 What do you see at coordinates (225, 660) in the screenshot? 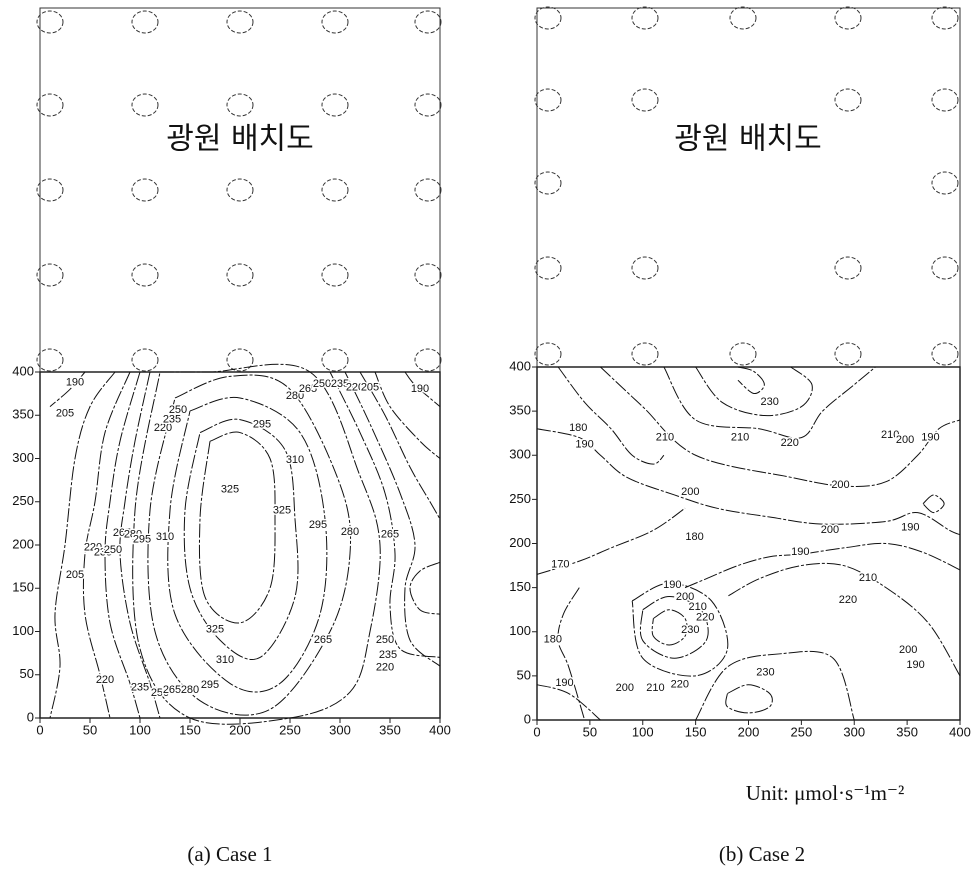
I see `contour-label: 310` at bounding box center [225, 660].